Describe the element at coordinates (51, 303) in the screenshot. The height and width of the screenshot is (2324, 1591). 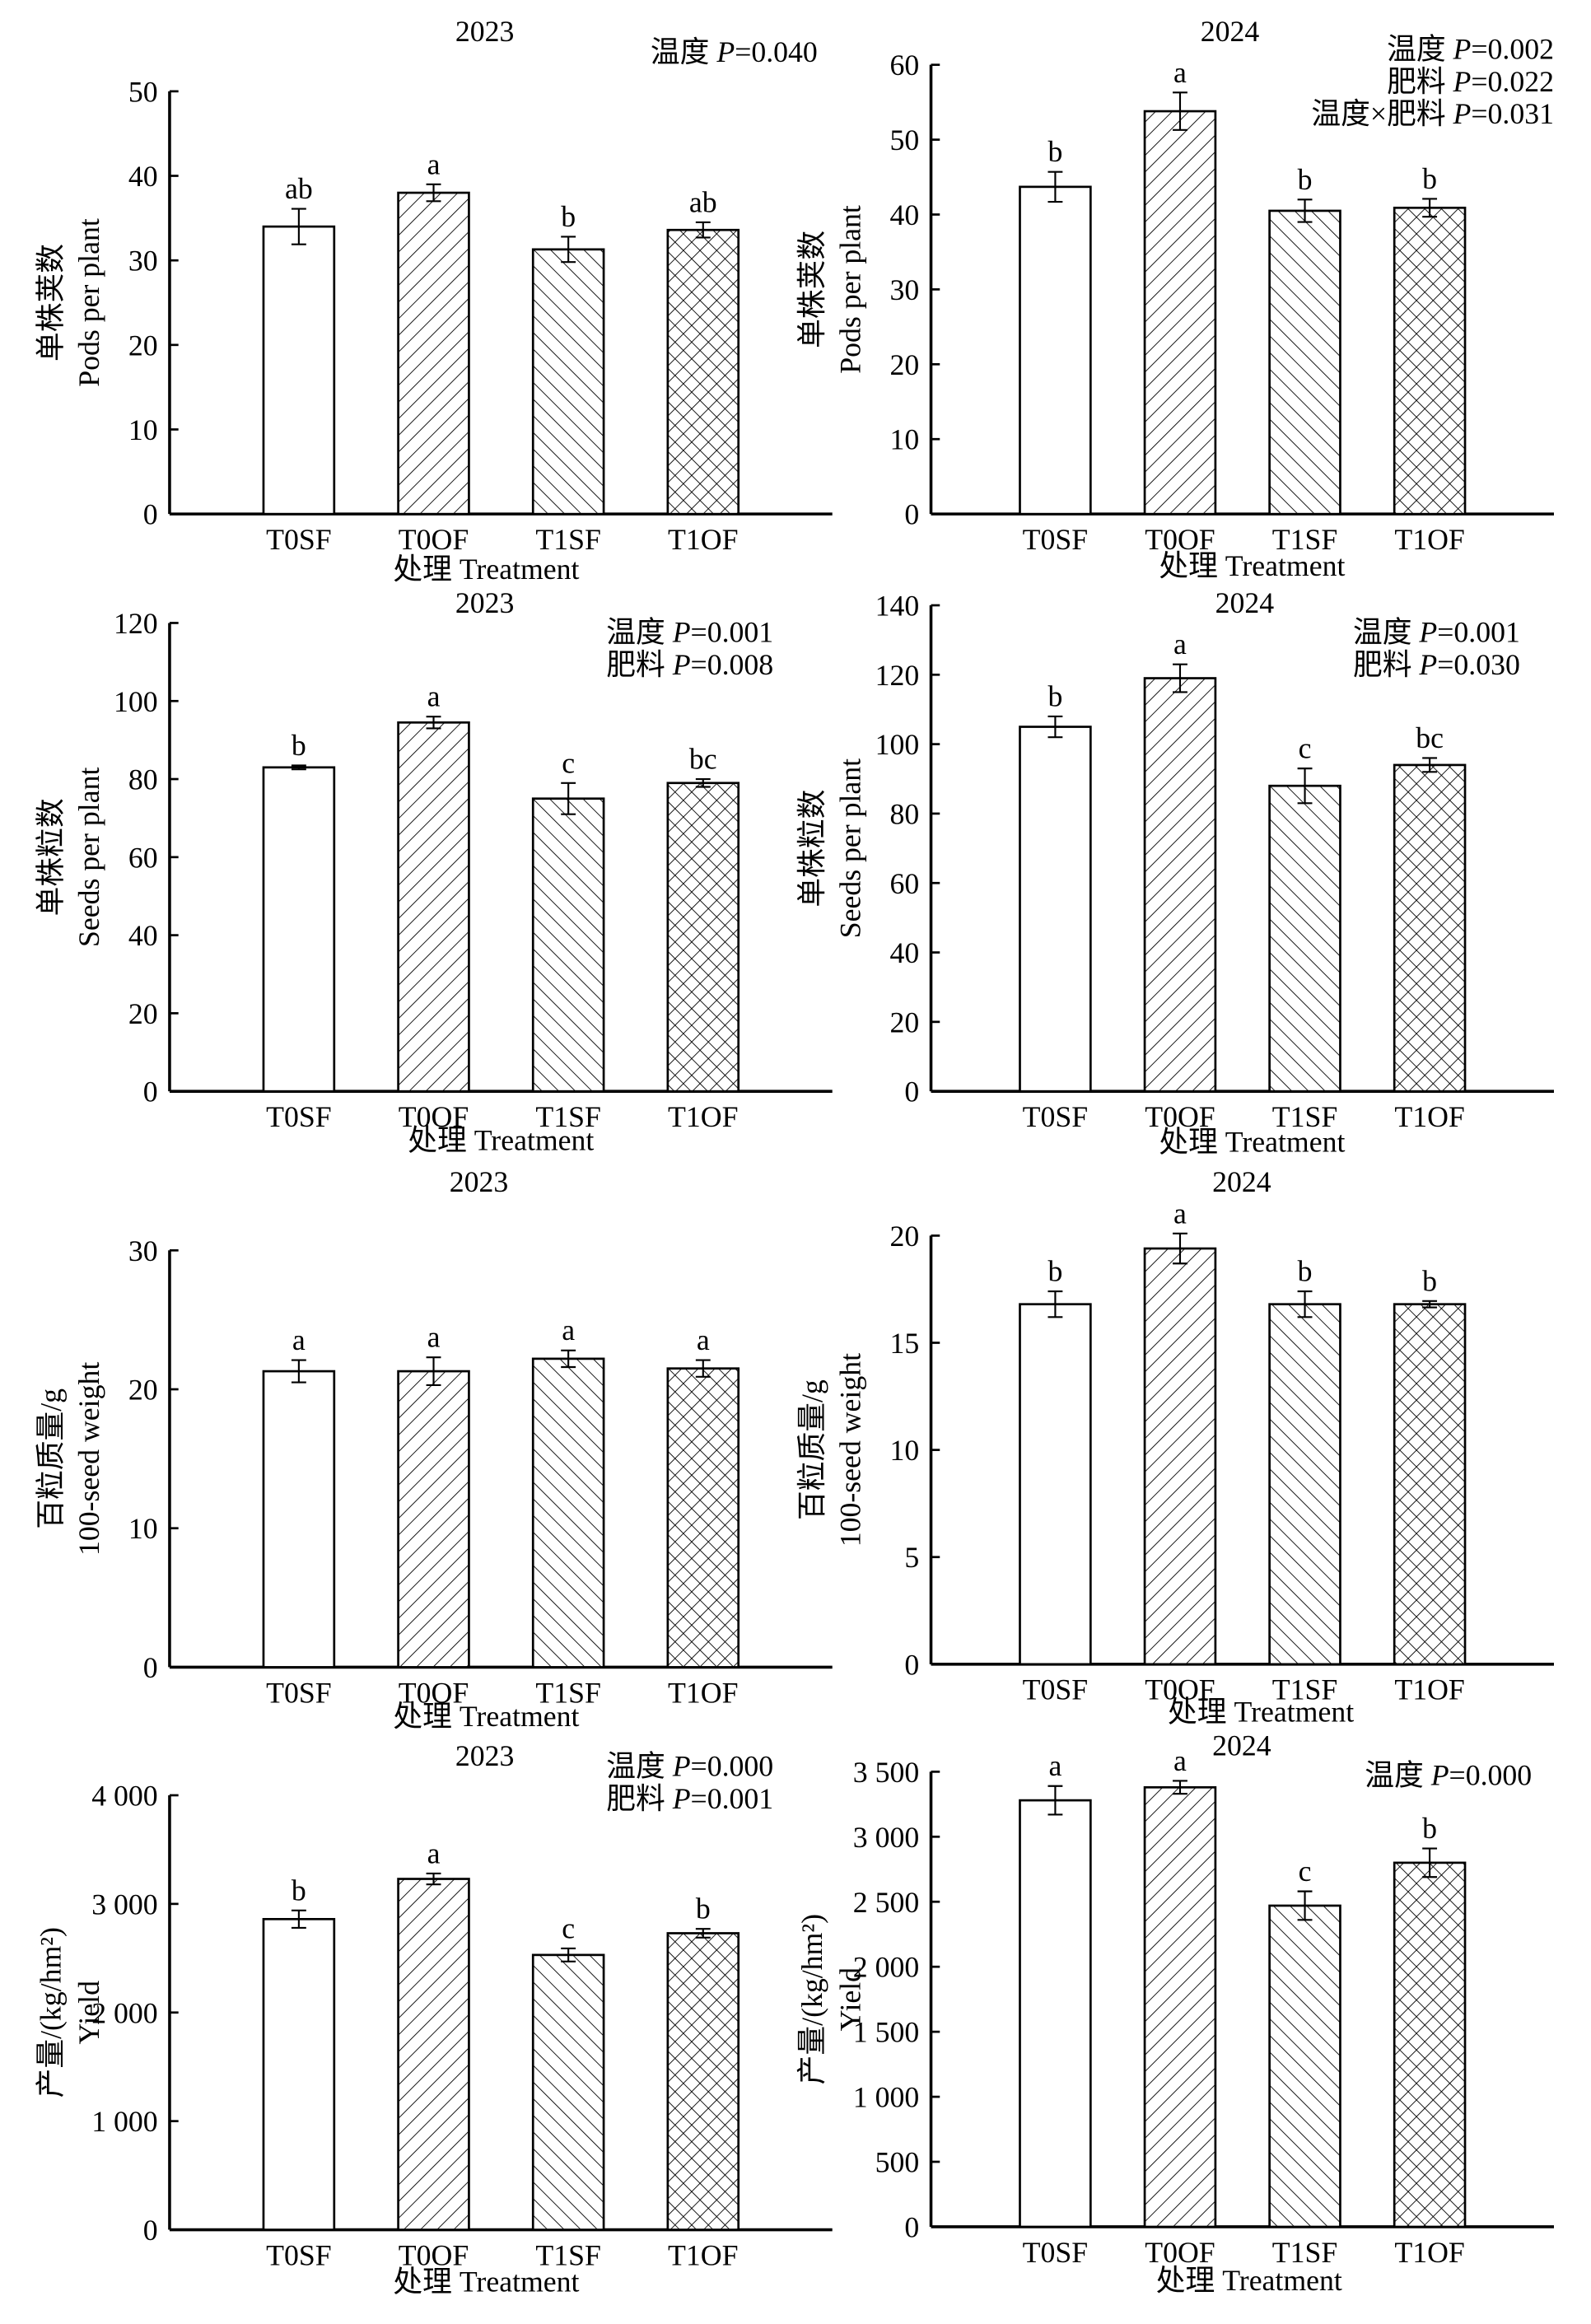
I see `y-axis-label: 单株荚数` at that location.